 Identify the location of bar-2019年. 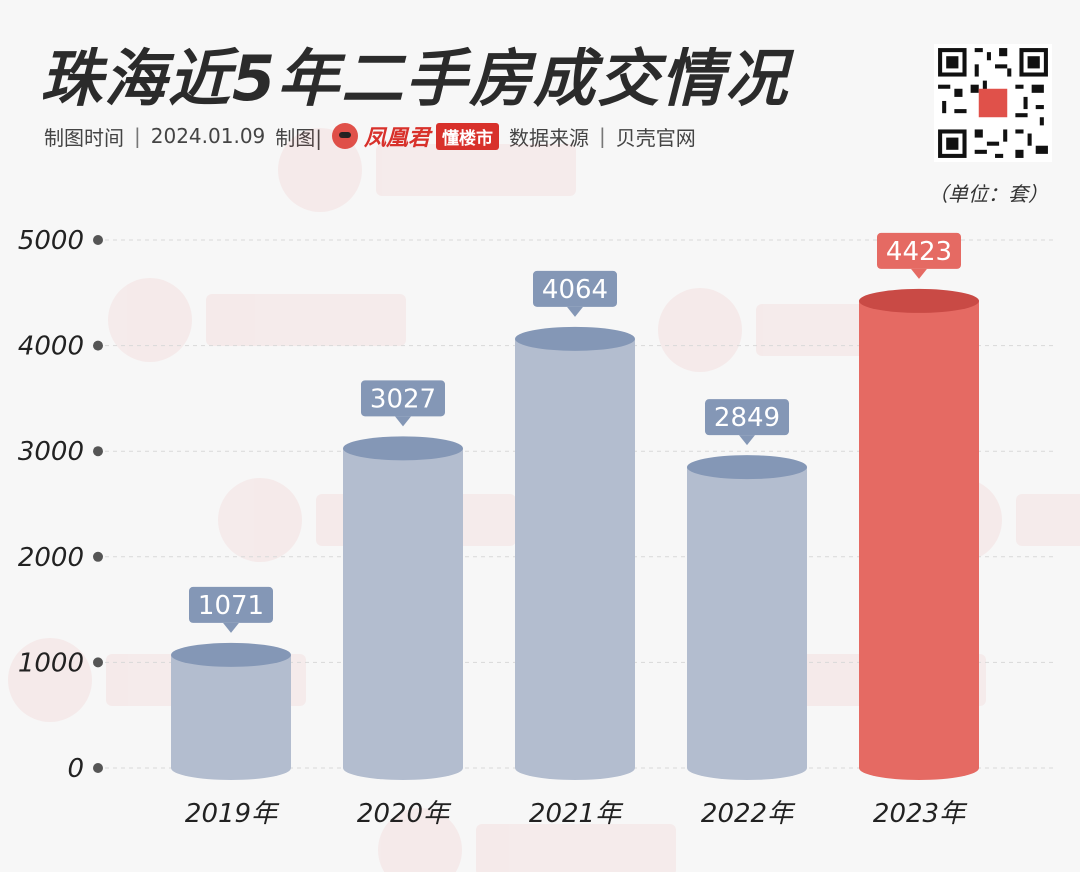
(231, 711).